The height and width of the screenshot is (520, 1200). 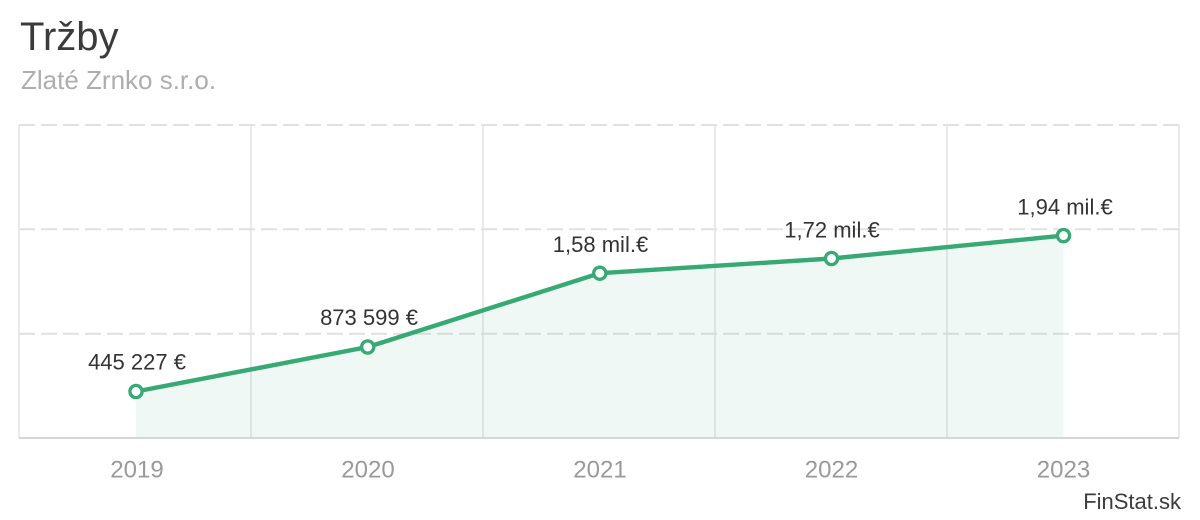 I want to click on svg-text: 2019, so click(x=136, y=470).